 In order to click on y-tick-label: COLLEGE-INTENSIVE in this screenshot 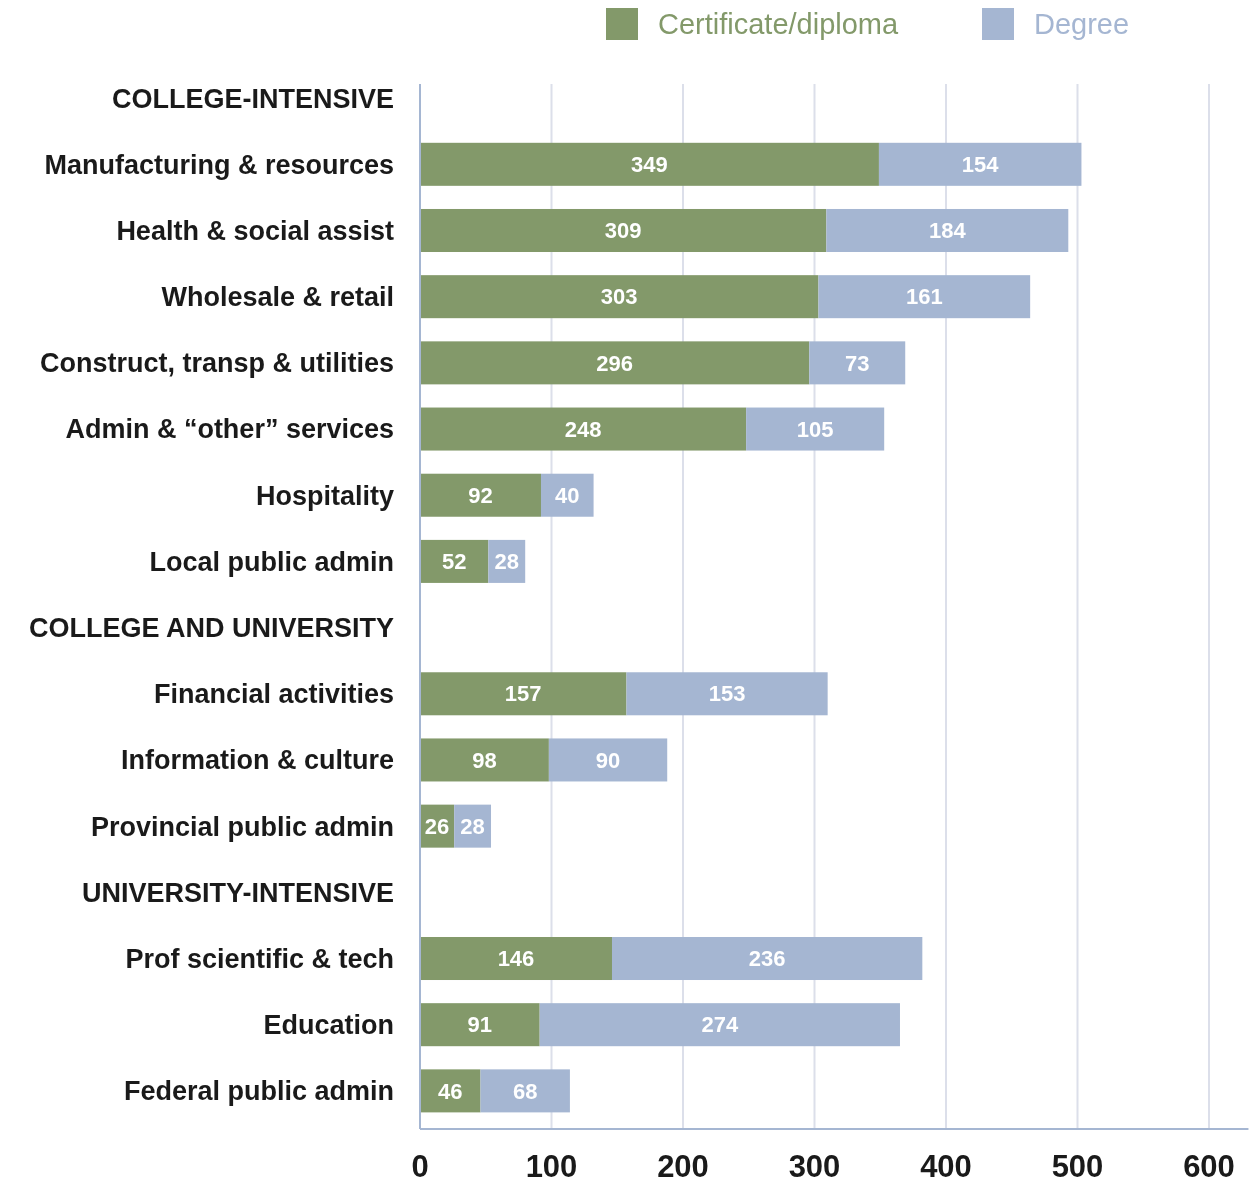, I will do `click(252, 98)`.